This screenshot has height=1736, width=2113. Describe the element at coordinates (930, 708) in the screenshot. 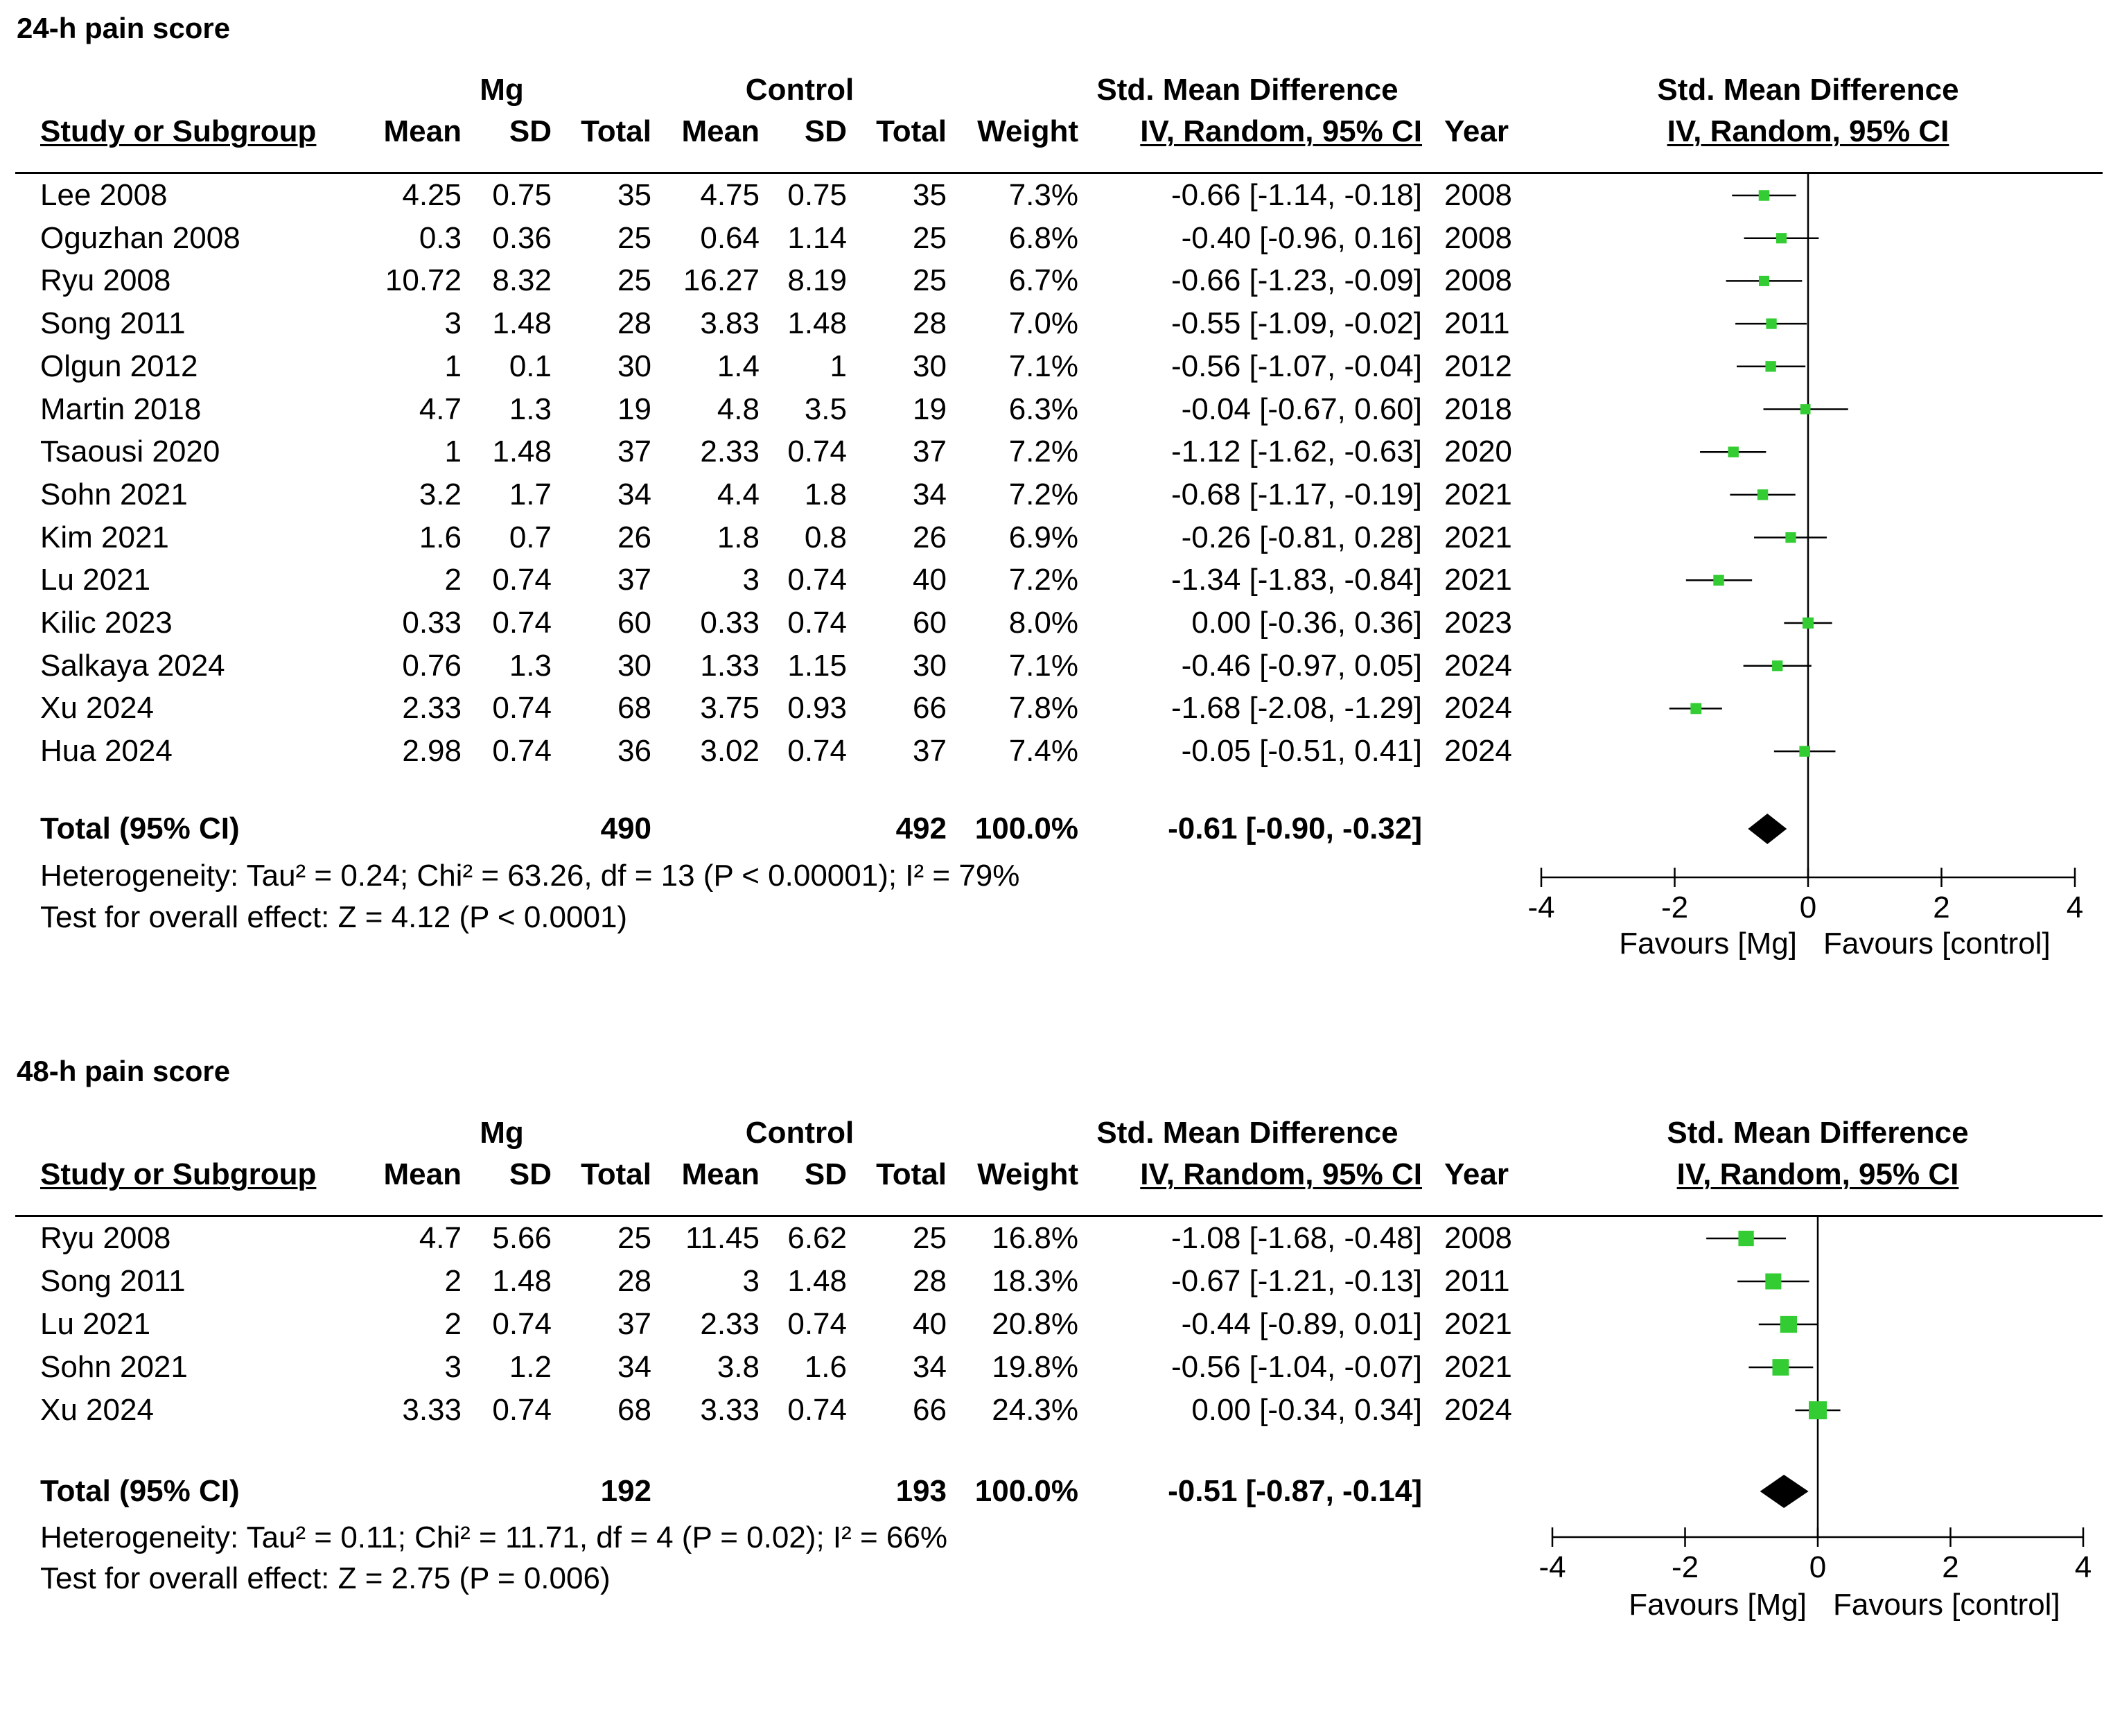

I see `cell-c-total: 66` at that location.